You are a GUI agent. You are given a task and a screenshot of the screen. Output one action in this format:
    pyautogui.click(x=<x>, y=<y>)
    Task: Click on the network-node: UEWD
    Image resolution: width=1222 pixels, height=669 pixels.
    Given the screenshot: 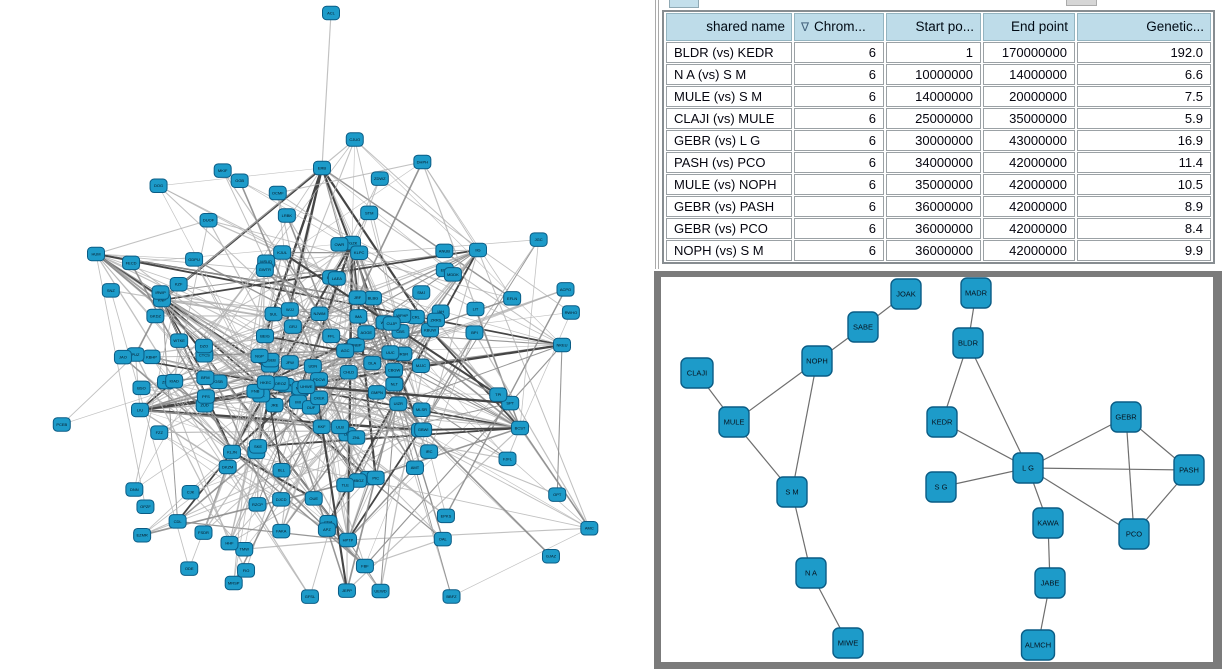 What is the action you would take?
    pyautogui.click(x=380, y=591)
    